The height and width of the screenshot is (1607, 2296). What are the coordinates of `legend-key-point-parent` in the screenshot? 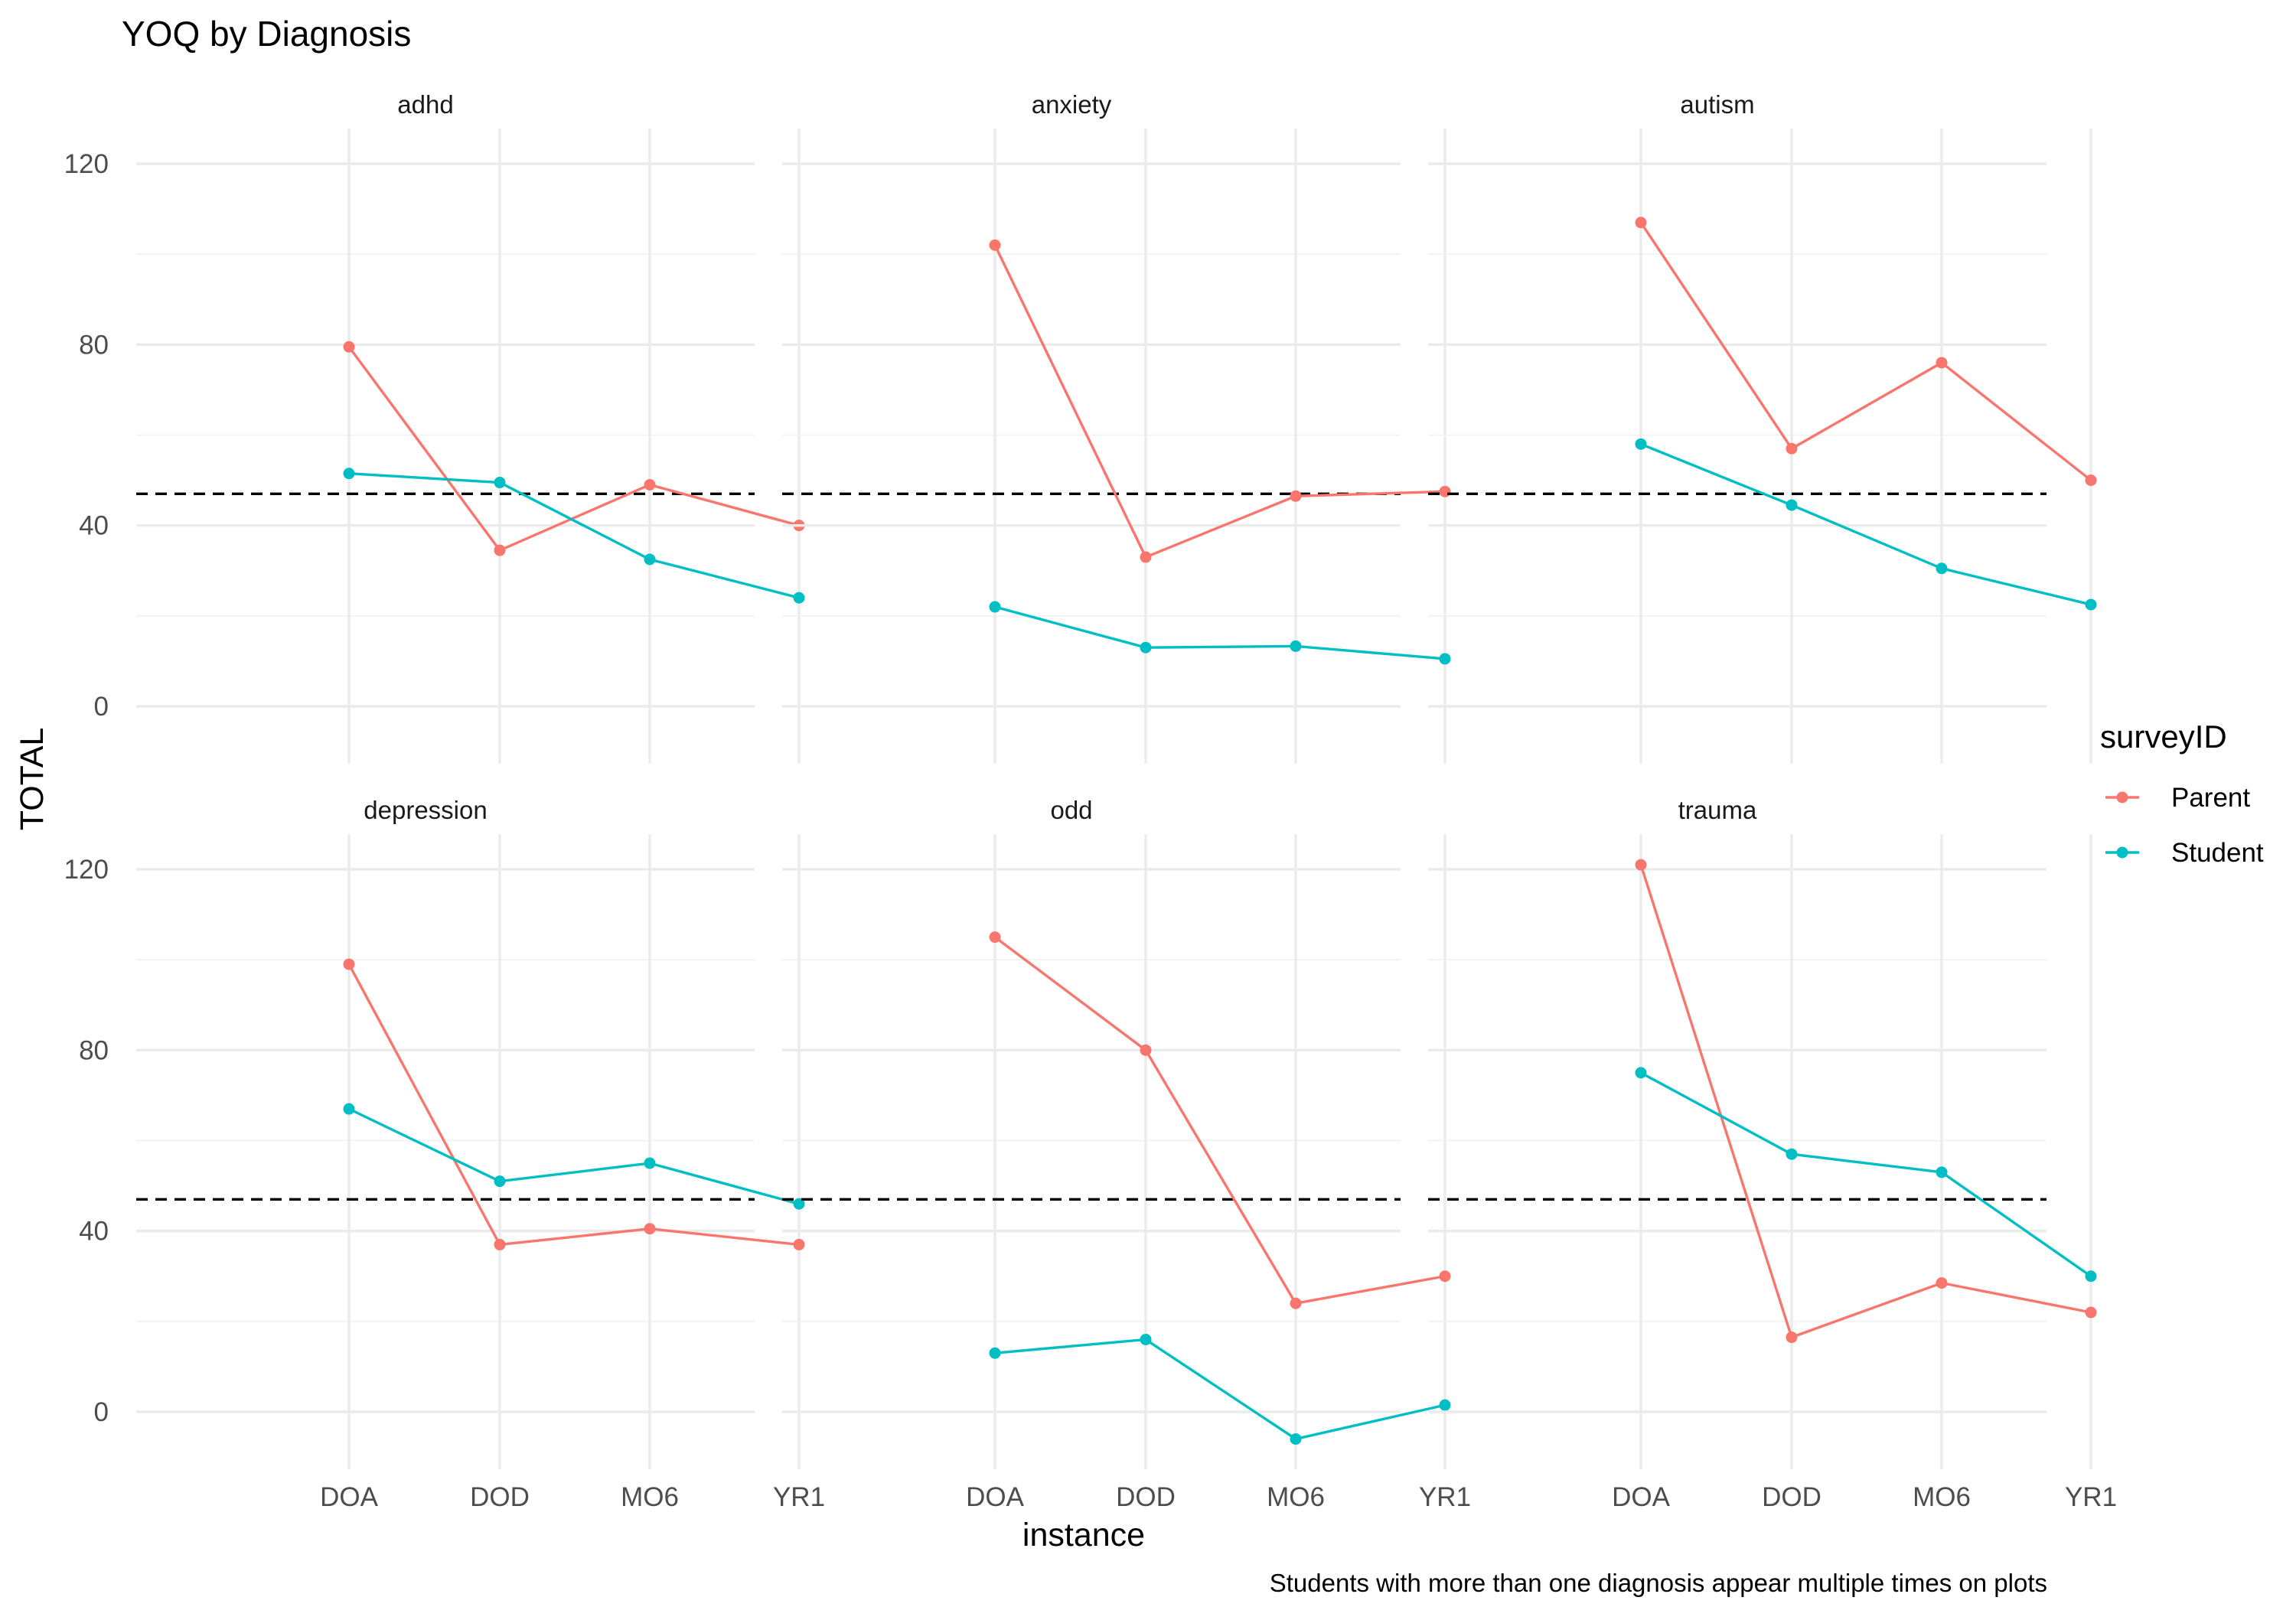 It's located at (2122, 797).